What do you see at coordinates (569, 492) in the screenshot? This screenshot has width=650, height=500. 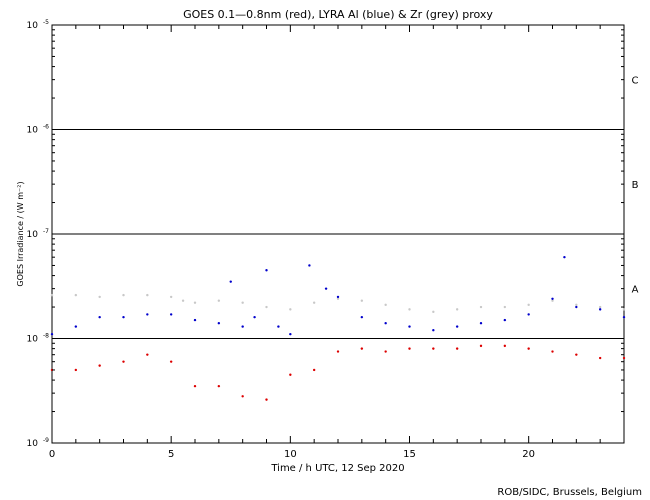 I see `credit-text: ROB/SIDC, Brussels, Belgium` at bounding box center [569, 492].